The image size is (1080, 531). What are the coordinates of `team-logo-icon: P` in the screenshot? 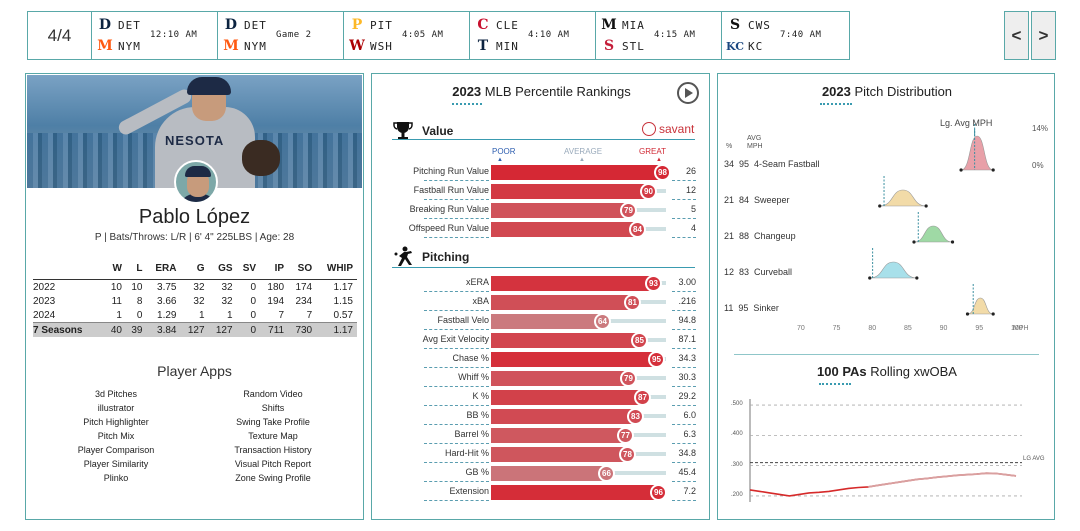 It's located at (357, 25).